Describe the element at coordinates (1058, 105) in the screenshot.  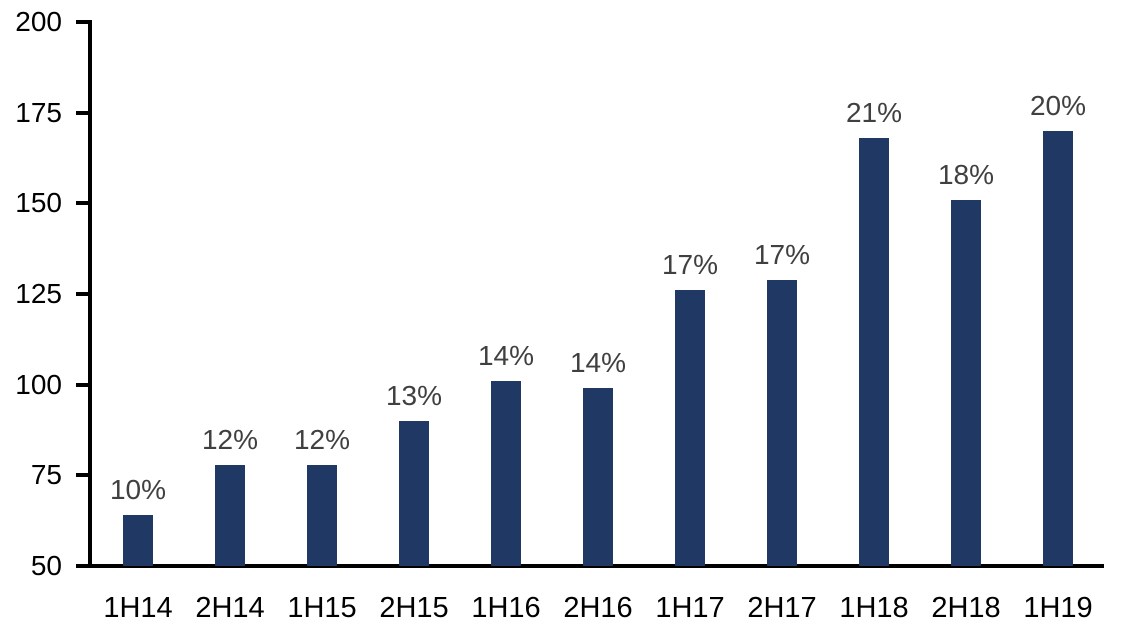
I see `bar-data-label: 20%` at that location.